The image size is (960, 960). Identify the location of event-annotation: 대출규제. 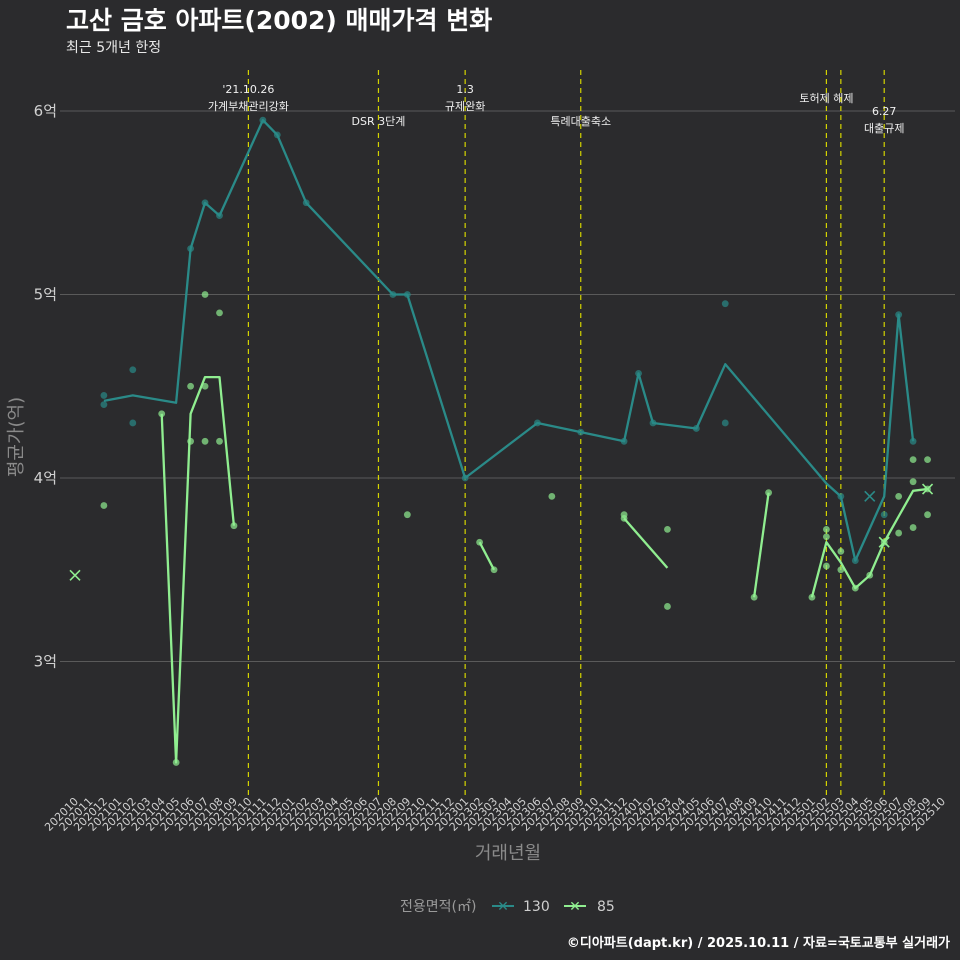
(884, 128).